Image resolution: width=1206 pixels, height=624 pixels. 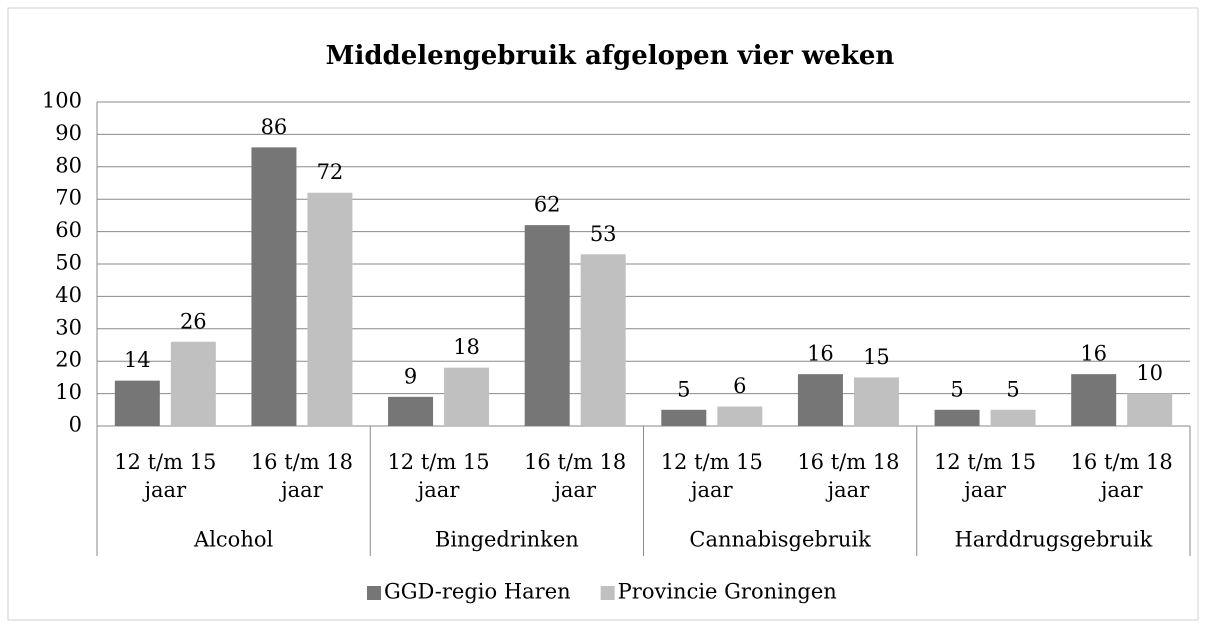 What do you see at coordinates (68, 295) in the screenshot?
I see `y-tick-label: 40` at bounding box center [68, 295].